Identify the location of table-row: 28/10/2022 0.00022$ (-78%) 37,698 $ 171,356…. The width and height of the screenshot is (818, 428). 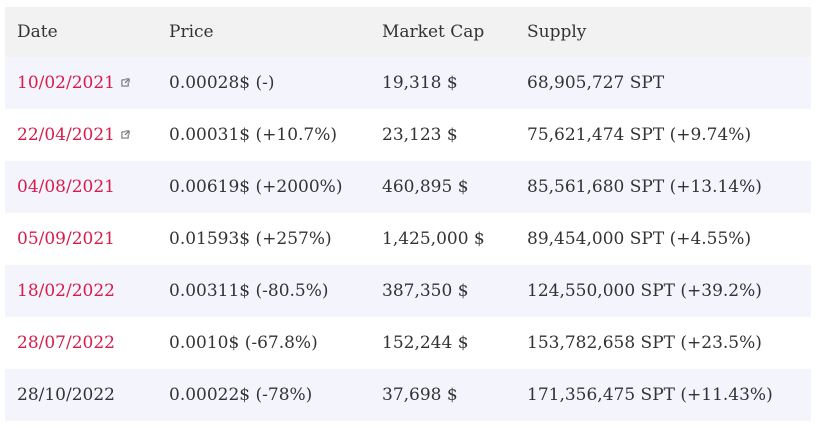
(408, 395).